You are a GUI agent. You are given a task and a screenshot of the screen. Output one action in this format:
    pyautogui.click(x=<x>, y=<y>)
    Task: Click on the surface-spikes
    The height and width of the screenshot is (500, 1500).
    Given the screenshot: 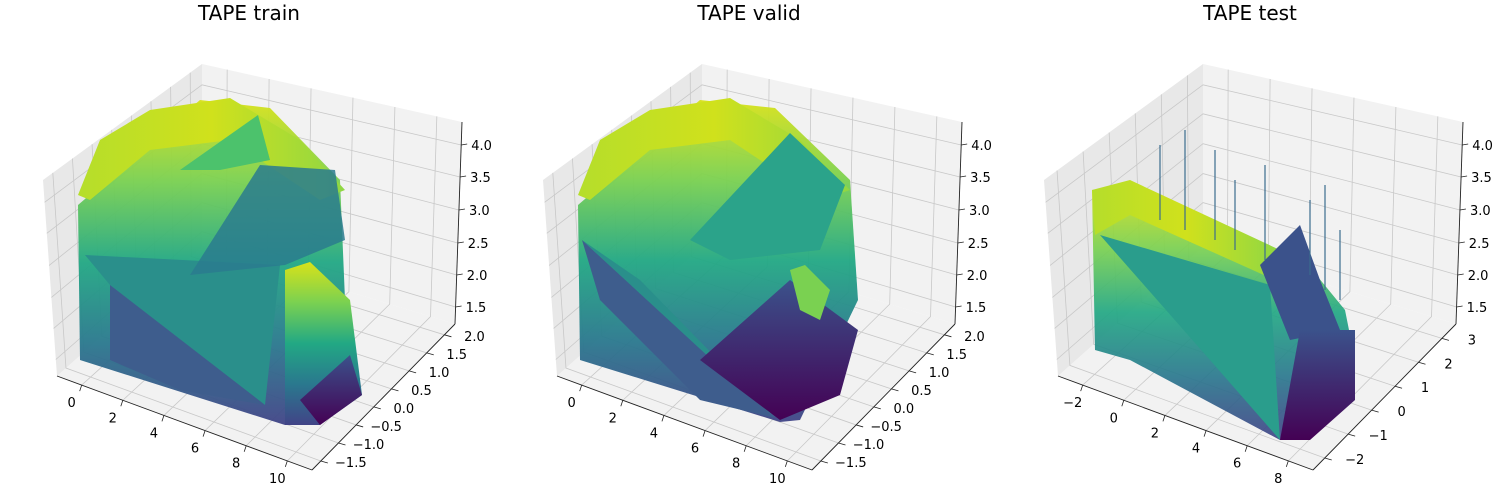 What is the action you would take?
    pyautogui.click(x=1250, y=215)
    